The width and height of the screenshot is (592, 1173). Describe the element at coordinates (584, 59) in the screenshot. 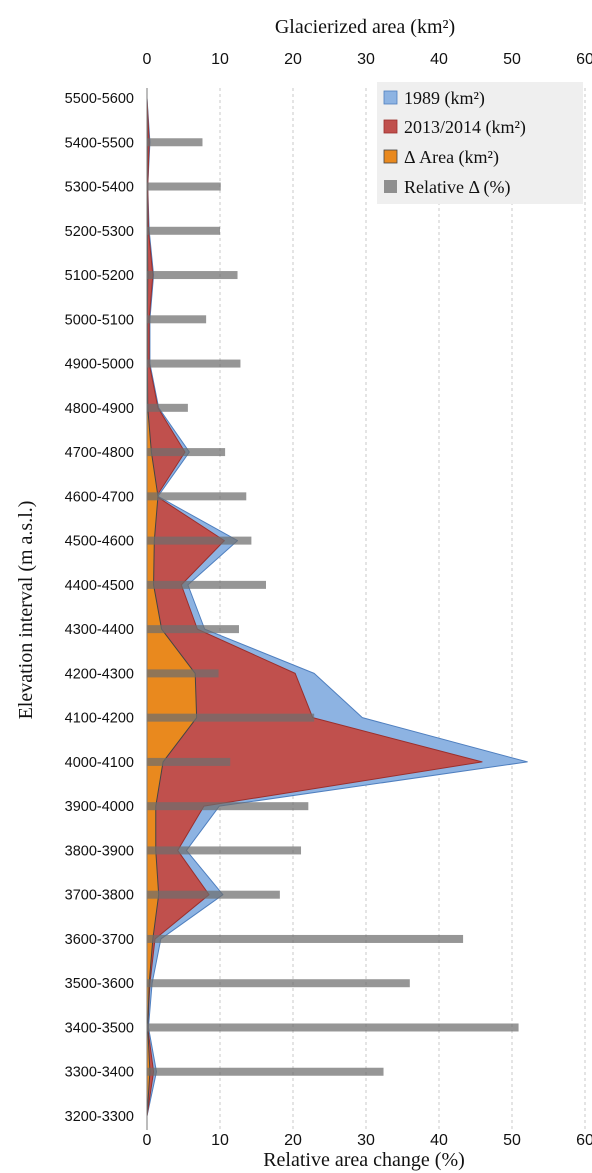

I see `top-tick-label: 60` at that location.